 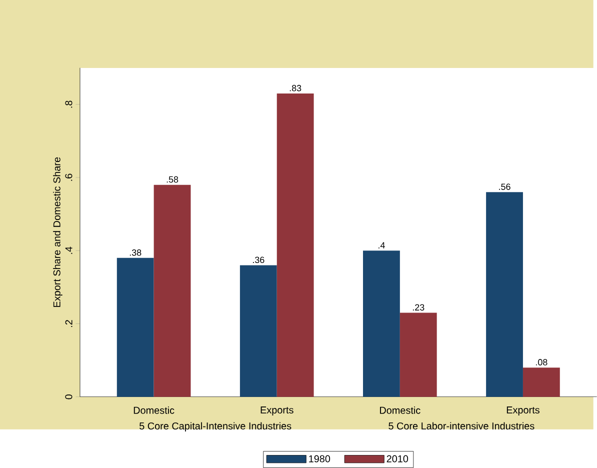 I want to click on data-label: .23, so click(x=418, y=307).